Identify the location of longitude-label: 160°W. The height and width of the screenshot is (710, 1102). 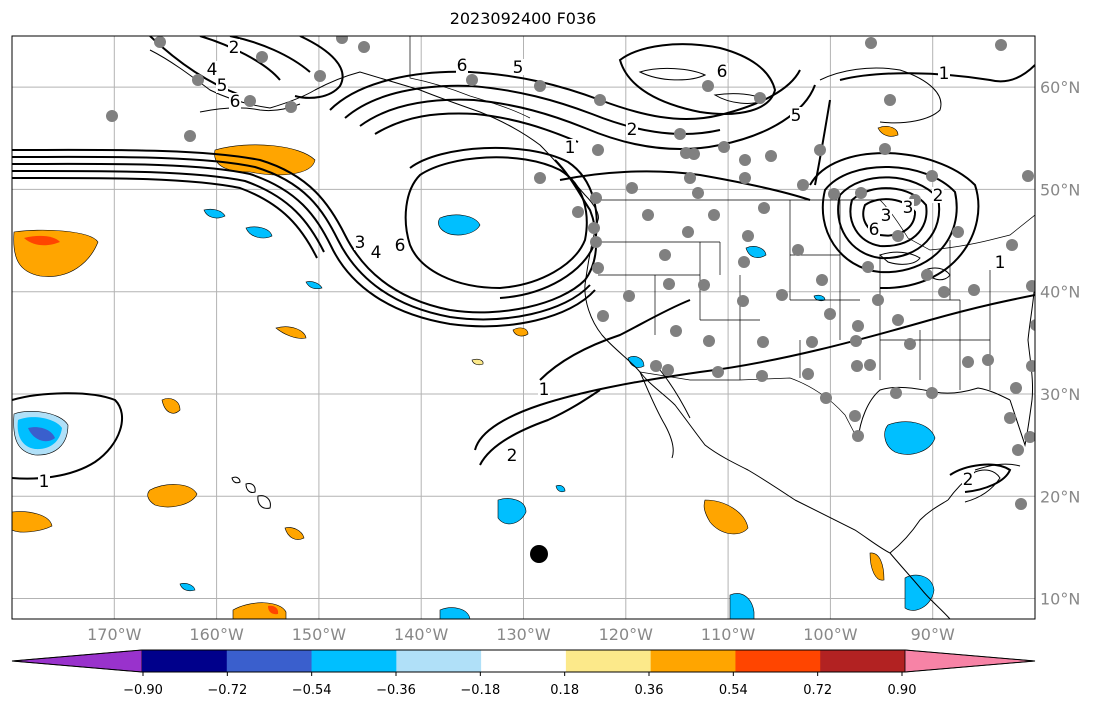
(216, 634).